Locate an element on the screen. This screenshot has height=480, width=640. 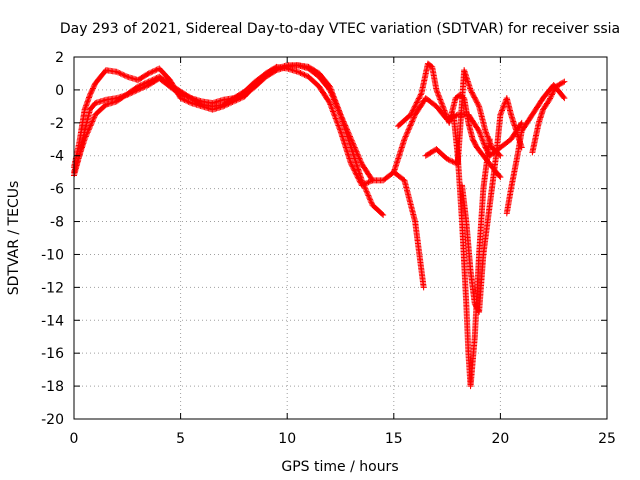
x-tick-label: 0 is located at coordinates (74, 439).